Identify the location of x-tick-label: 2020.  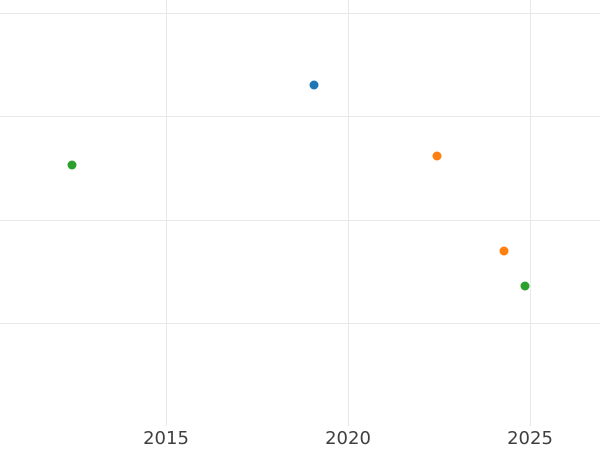
(348, 438).